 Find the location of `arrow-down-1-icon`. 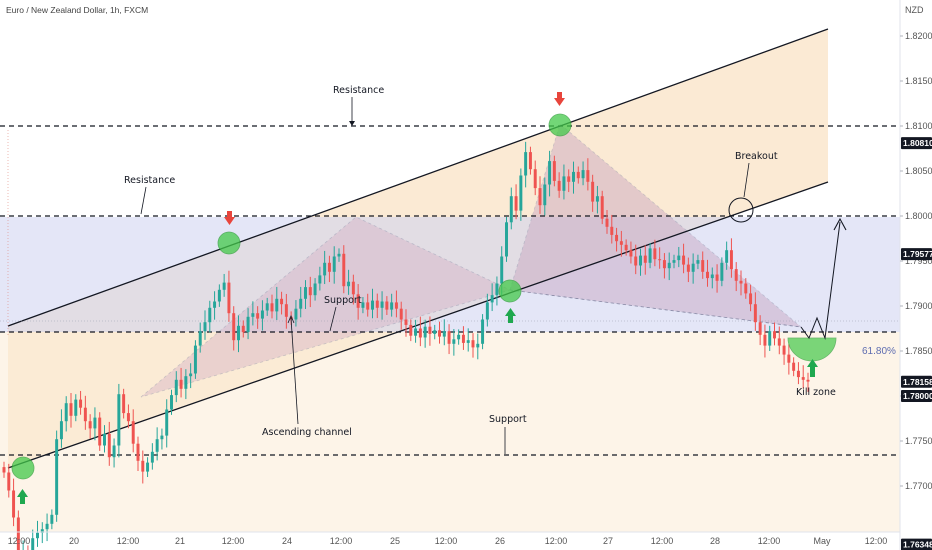

arrow-down-1-icon is located at coordinates (229, 218).